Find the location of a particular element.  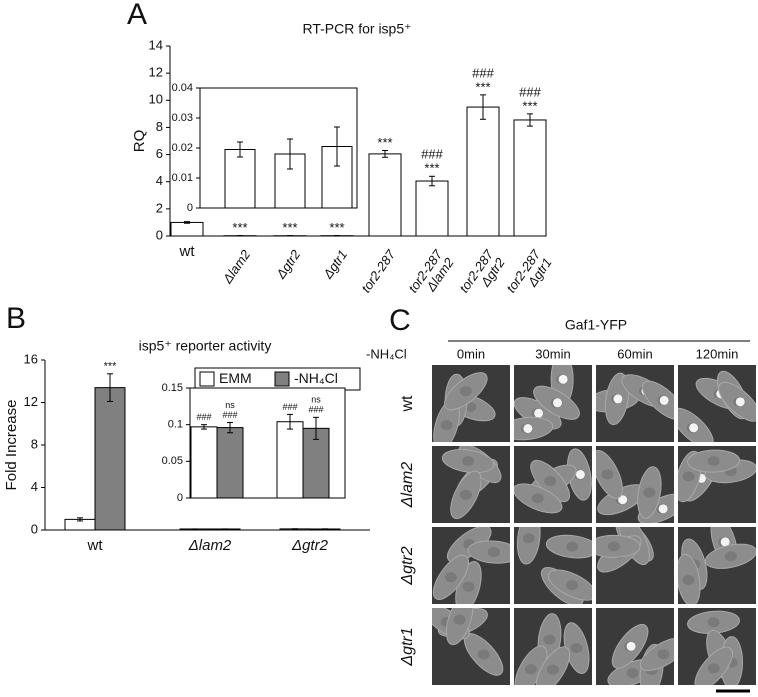

y-tick-label: 4 is located at coordinates (34, 486).